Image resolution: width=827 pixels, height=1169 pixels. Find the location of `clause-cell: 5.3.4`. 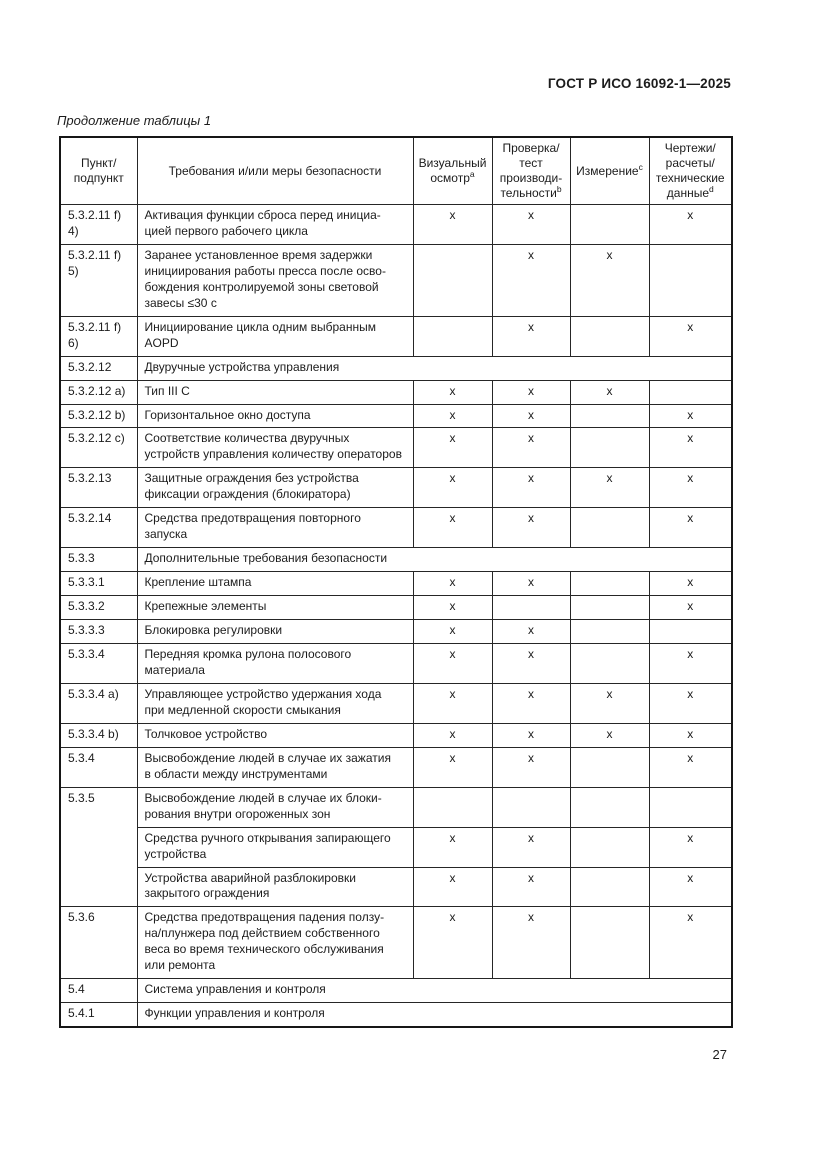

clause-cell: 5.3.4 is located at coordinates (98, 767).